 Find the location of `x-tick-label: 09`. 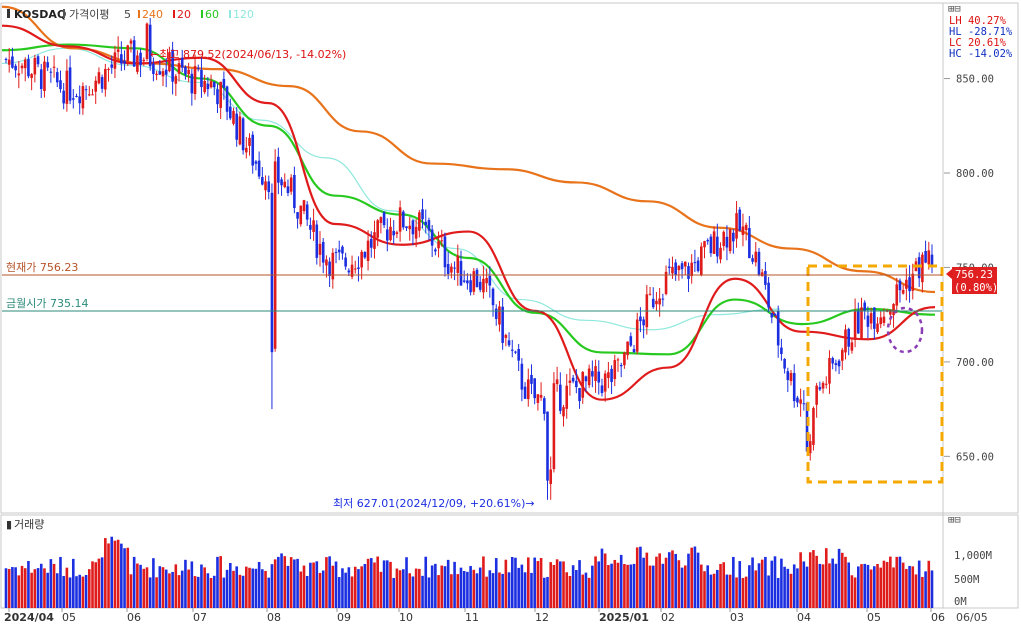

x-tick-label: 09 is located at coordinates (344, 617).